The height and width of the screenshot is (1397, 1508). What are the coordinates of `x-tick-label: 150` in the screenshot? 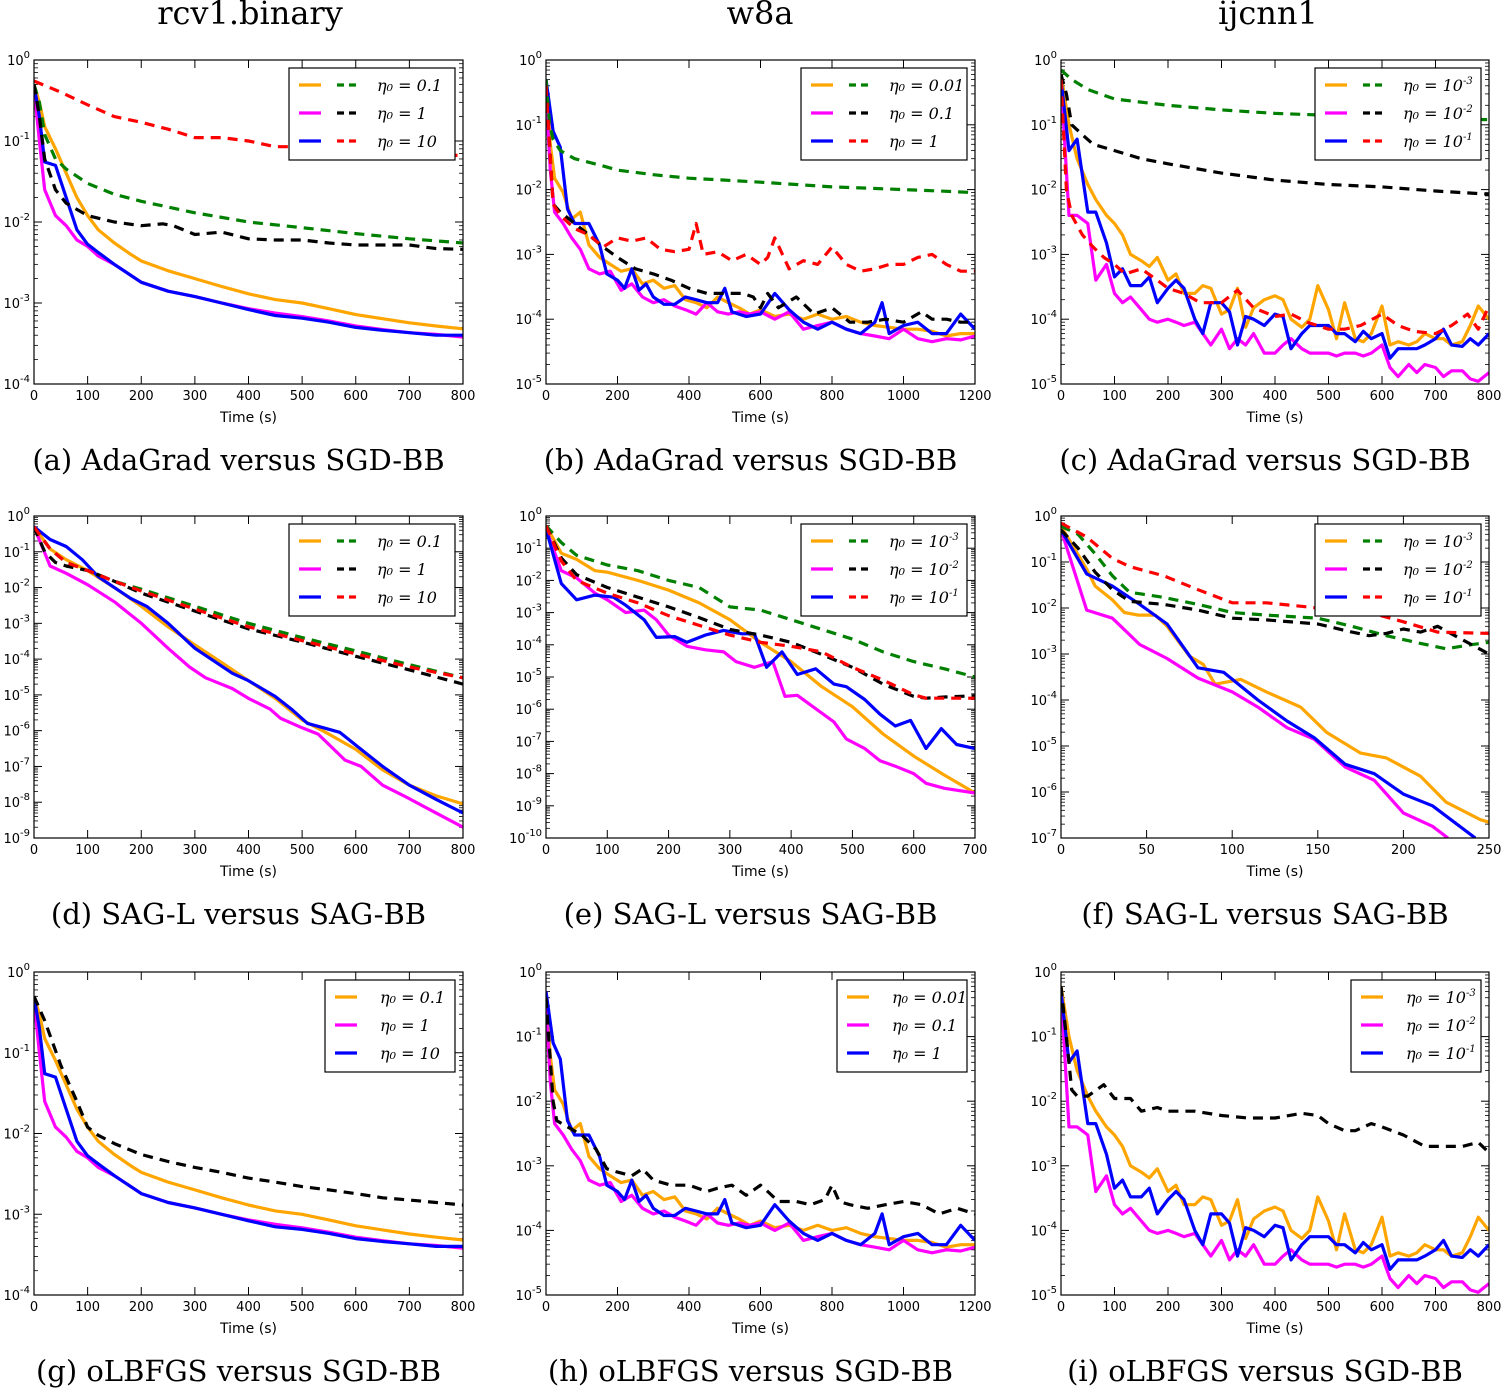 It's located at (1317, 850).